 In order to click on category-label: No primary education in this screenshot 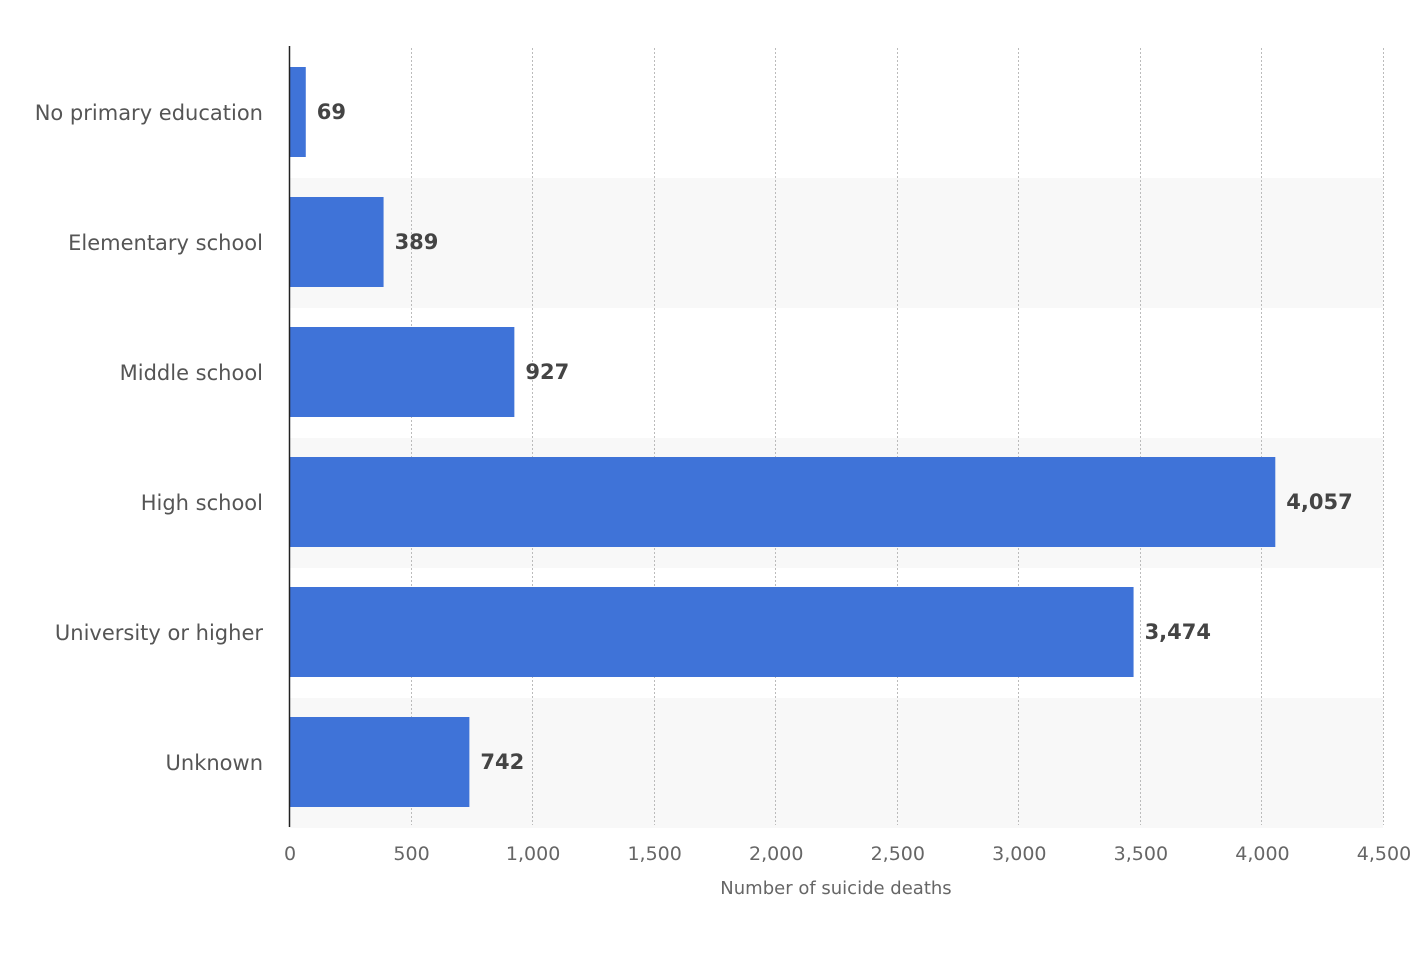, I will do `click(149, 113)`.